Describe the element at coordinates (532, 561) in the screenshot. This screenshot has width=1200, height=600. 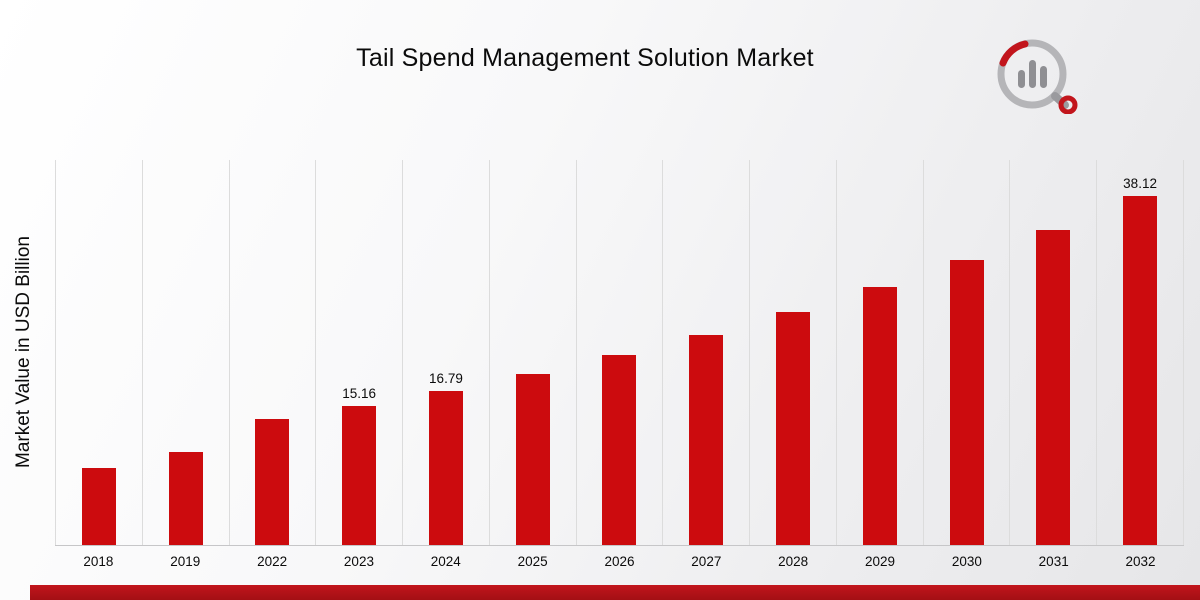
I see `x-axis-tick-label: 2025` at that location.